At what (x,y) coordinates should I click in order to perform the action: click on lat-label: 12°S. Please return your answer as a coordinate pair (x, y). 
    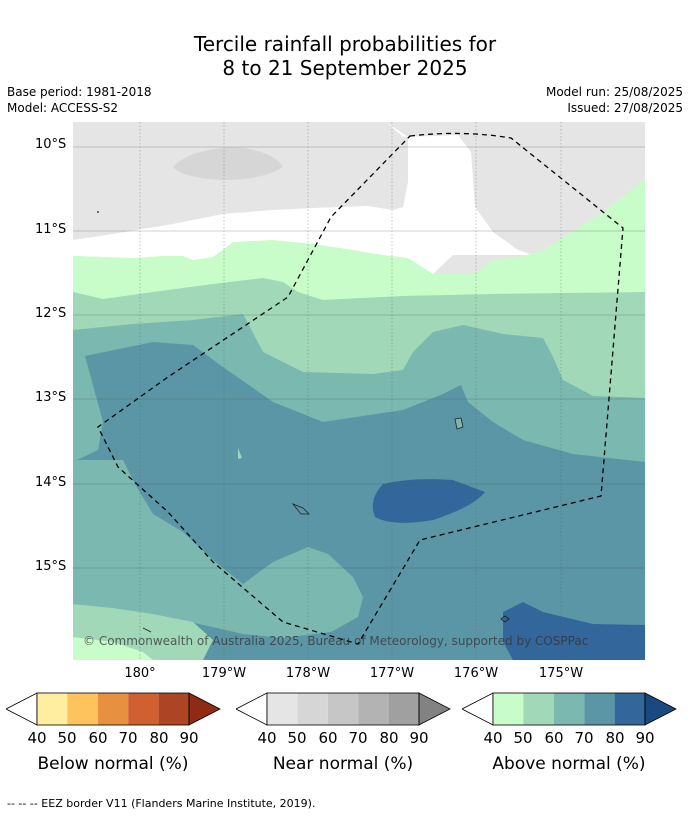
    Looking at the image, I should click on (51, 313).